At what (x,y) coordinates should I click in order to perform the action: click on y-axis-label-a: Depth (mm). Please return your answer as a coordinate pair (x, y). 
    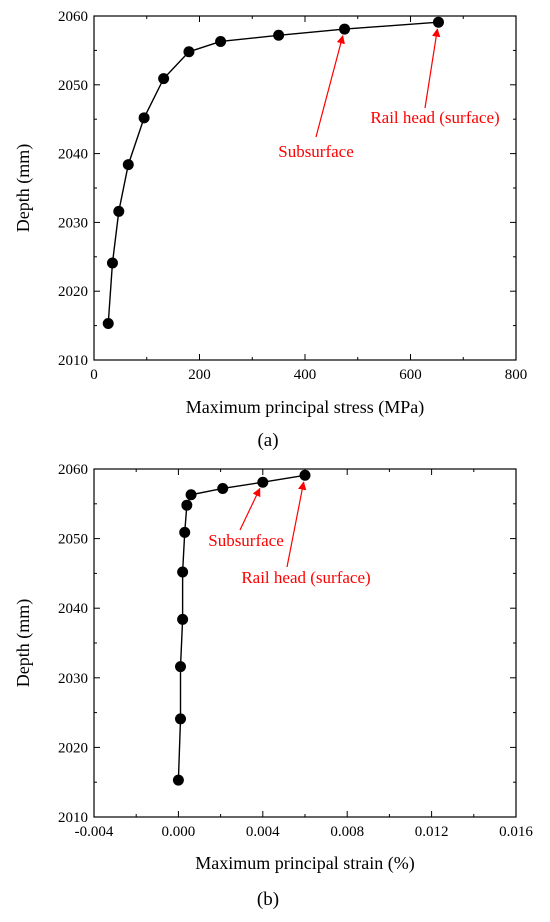
    Looking at the image, I should click on (23, 188).